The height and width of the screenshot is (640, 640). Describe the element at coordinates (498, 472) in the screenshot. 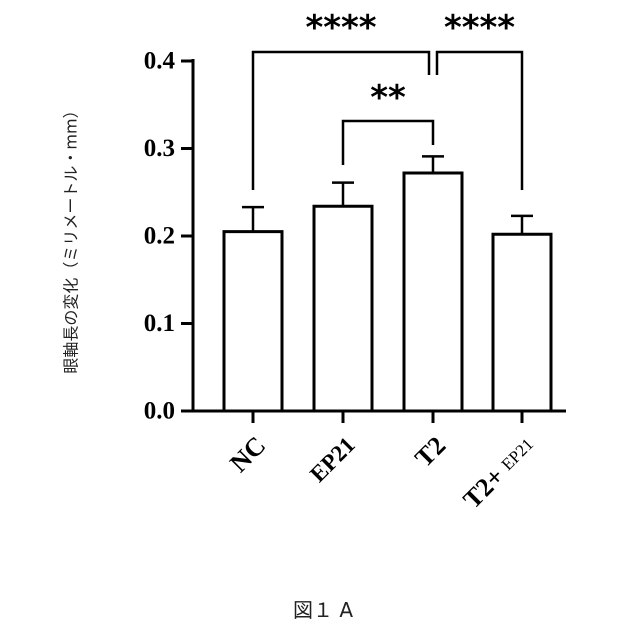

I see `x-tick-label: T2+ EP21` at that location.